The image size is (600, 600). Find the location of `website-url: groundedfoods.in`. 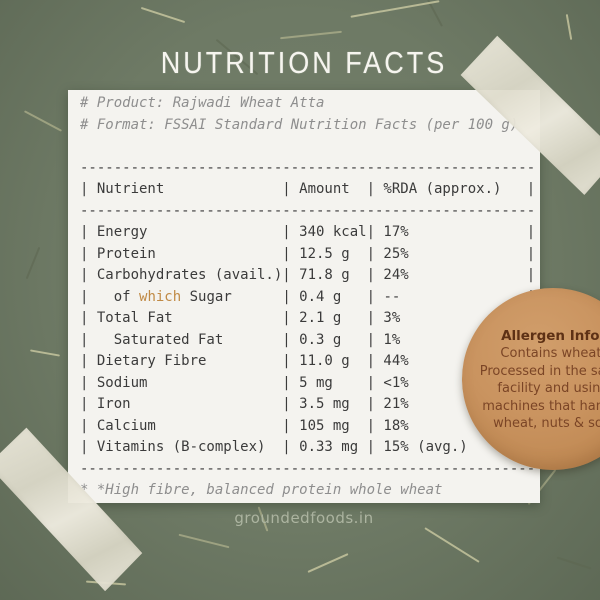

website-url: groundedfoods.in is located at coordinates (304, 518).